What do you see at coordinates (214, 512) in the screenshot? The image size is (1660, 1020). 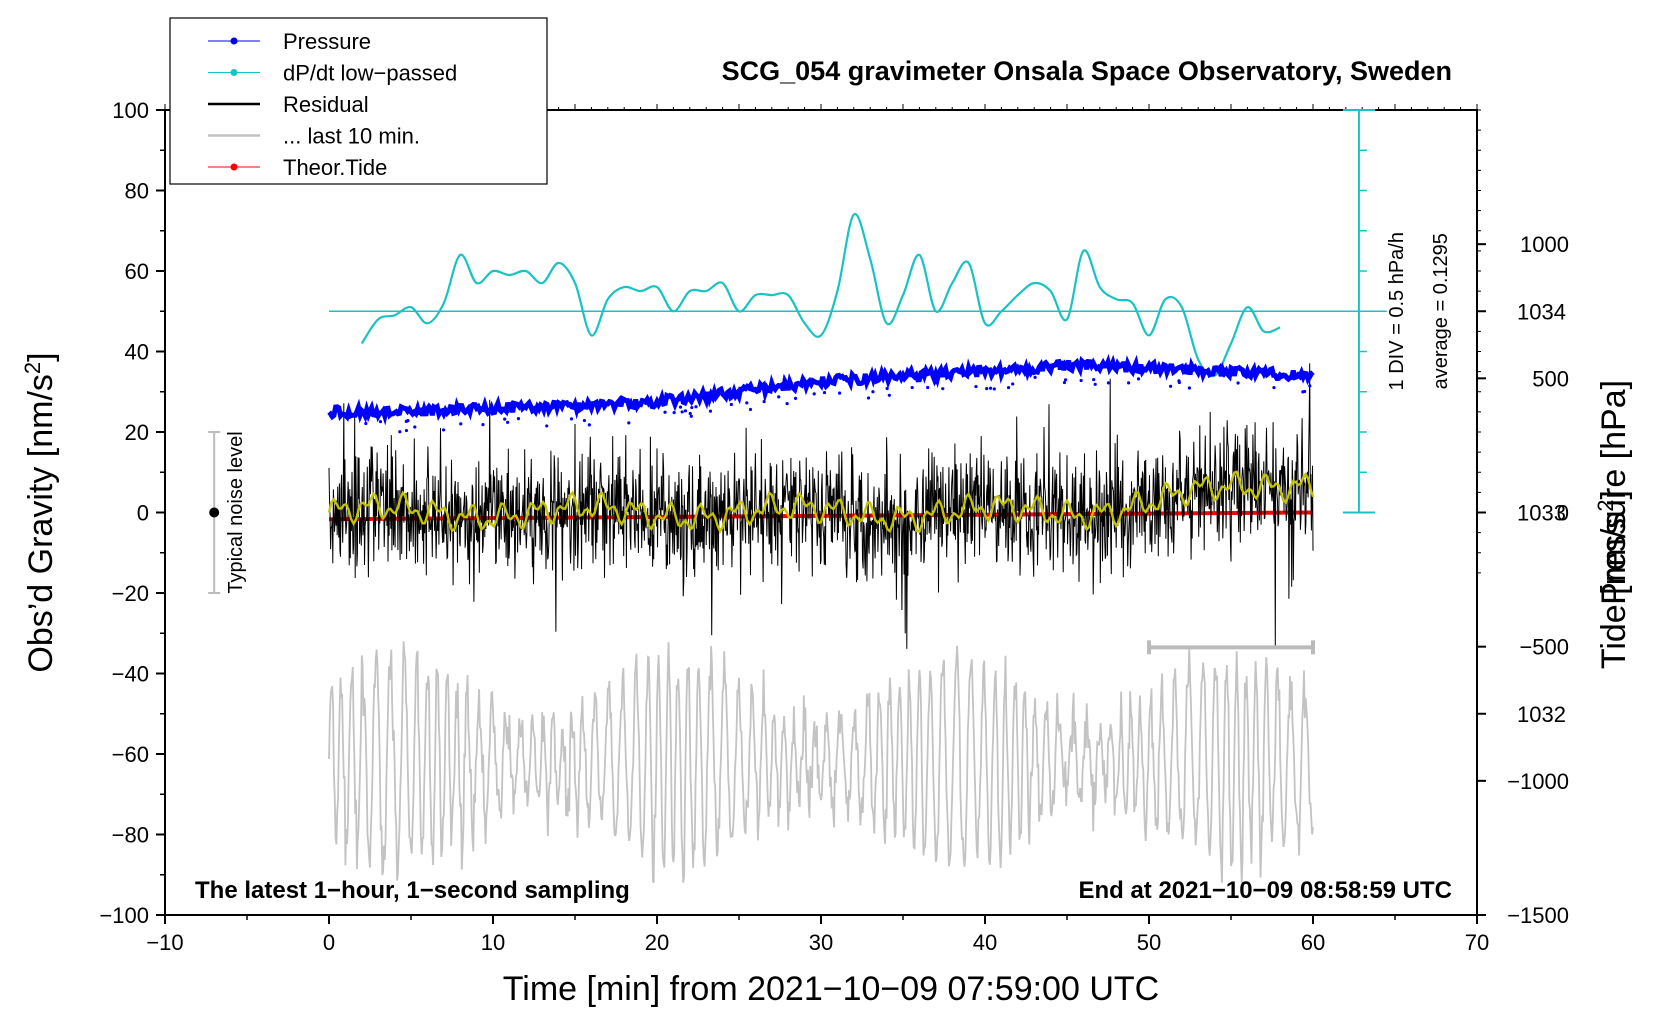 I see `noise-level-bar` at bounding box center [214, 512].